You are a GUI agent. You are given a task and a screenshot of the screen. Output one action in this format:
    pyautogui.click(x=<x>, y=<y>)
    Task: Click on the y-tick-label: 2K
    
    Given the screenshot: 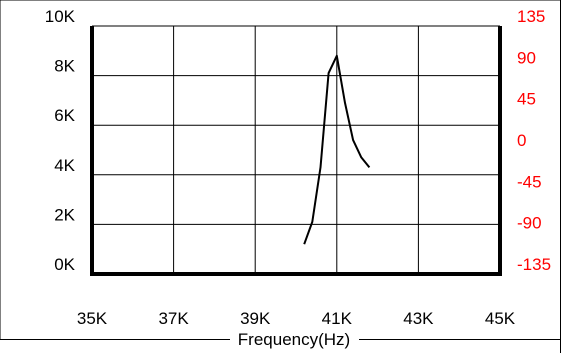 What is the action you would take?
    pyautogui.click(x=64, y=214)
    